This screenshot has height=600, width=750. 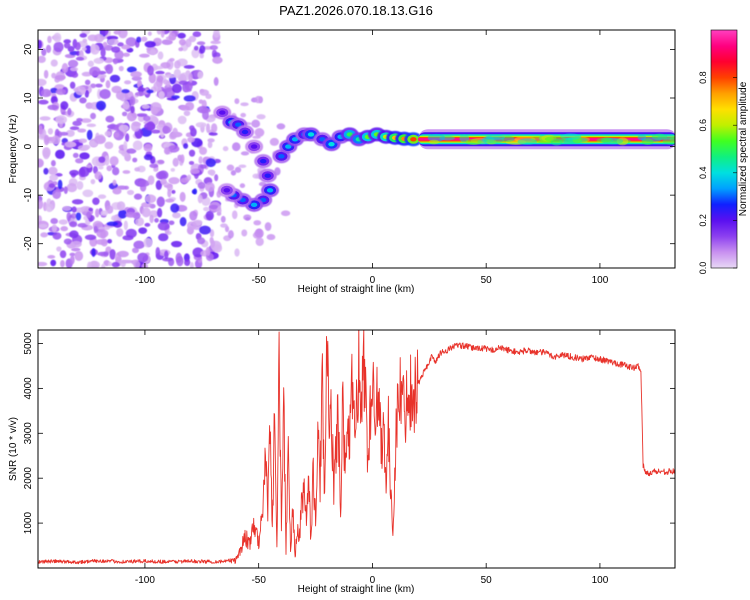 What do you see at coordinates (703, 173) in the screenshot?
I see `colorbar-tick-label: 0.4` at bounding box center [703, 173].